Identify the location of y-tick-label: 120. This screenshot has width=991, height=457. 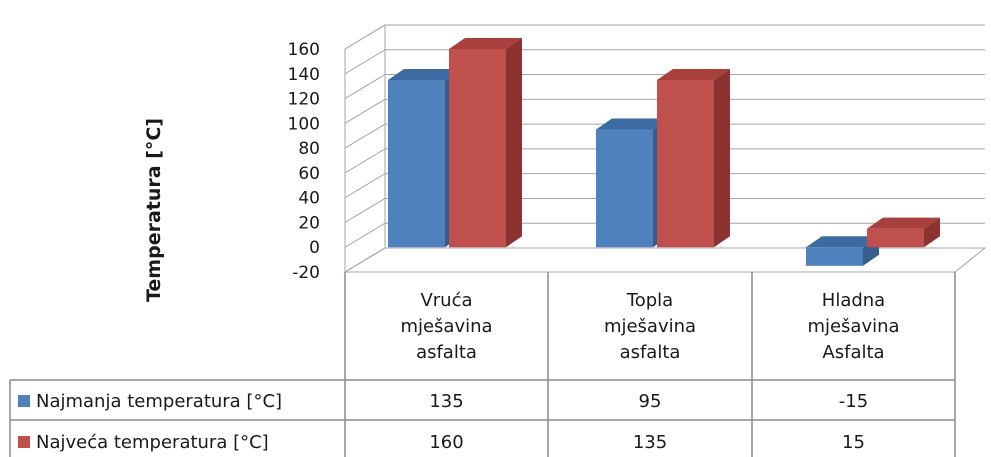
(304, 100).